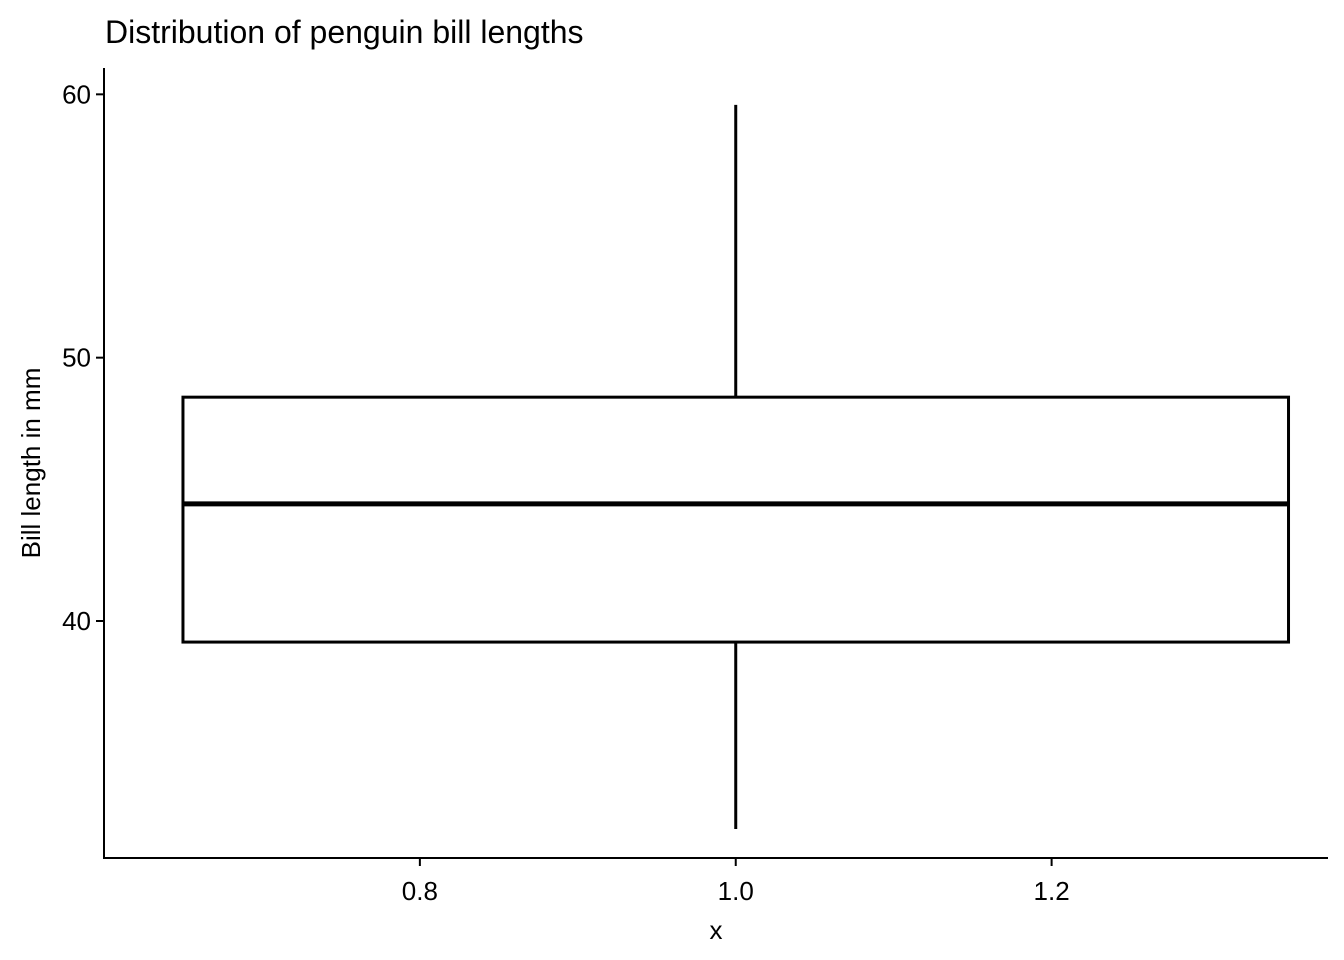 The height and width of the screenshot is (960, 1344). I want to click on x-tick-label: 1.0, so click(736, 891).